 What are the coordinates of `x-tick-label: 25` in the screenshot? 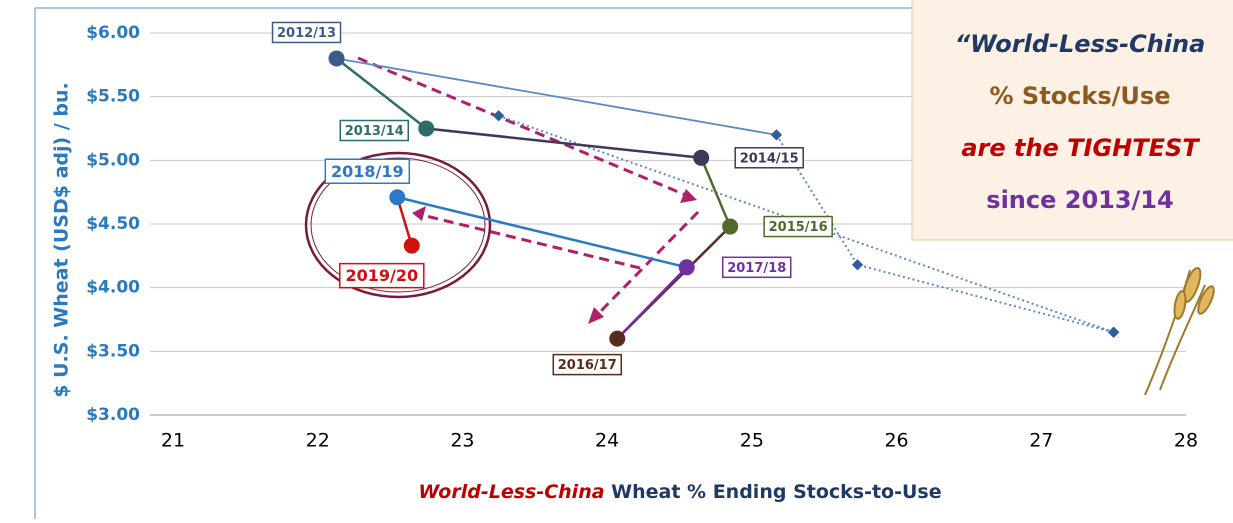 It's located at (752, 441).